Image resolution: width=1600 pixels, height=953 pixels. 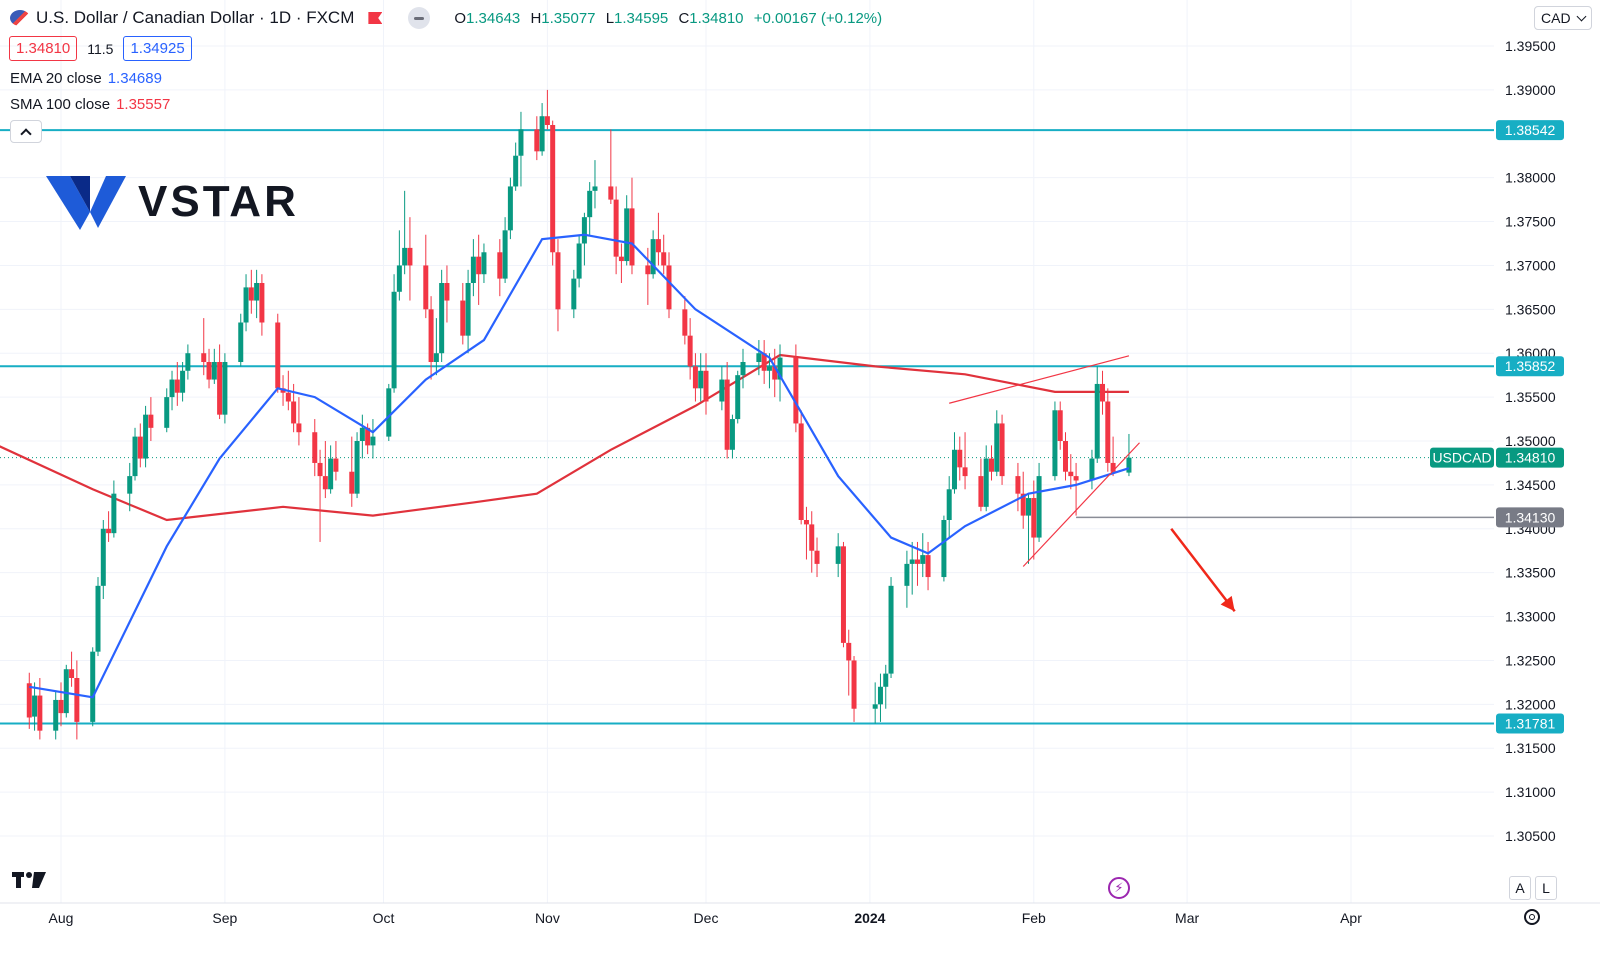 What do you see at coordinates (1119, 888) in the screenshot?
I see `flash-icon: ⚡` at bounding box center [1119, 888].